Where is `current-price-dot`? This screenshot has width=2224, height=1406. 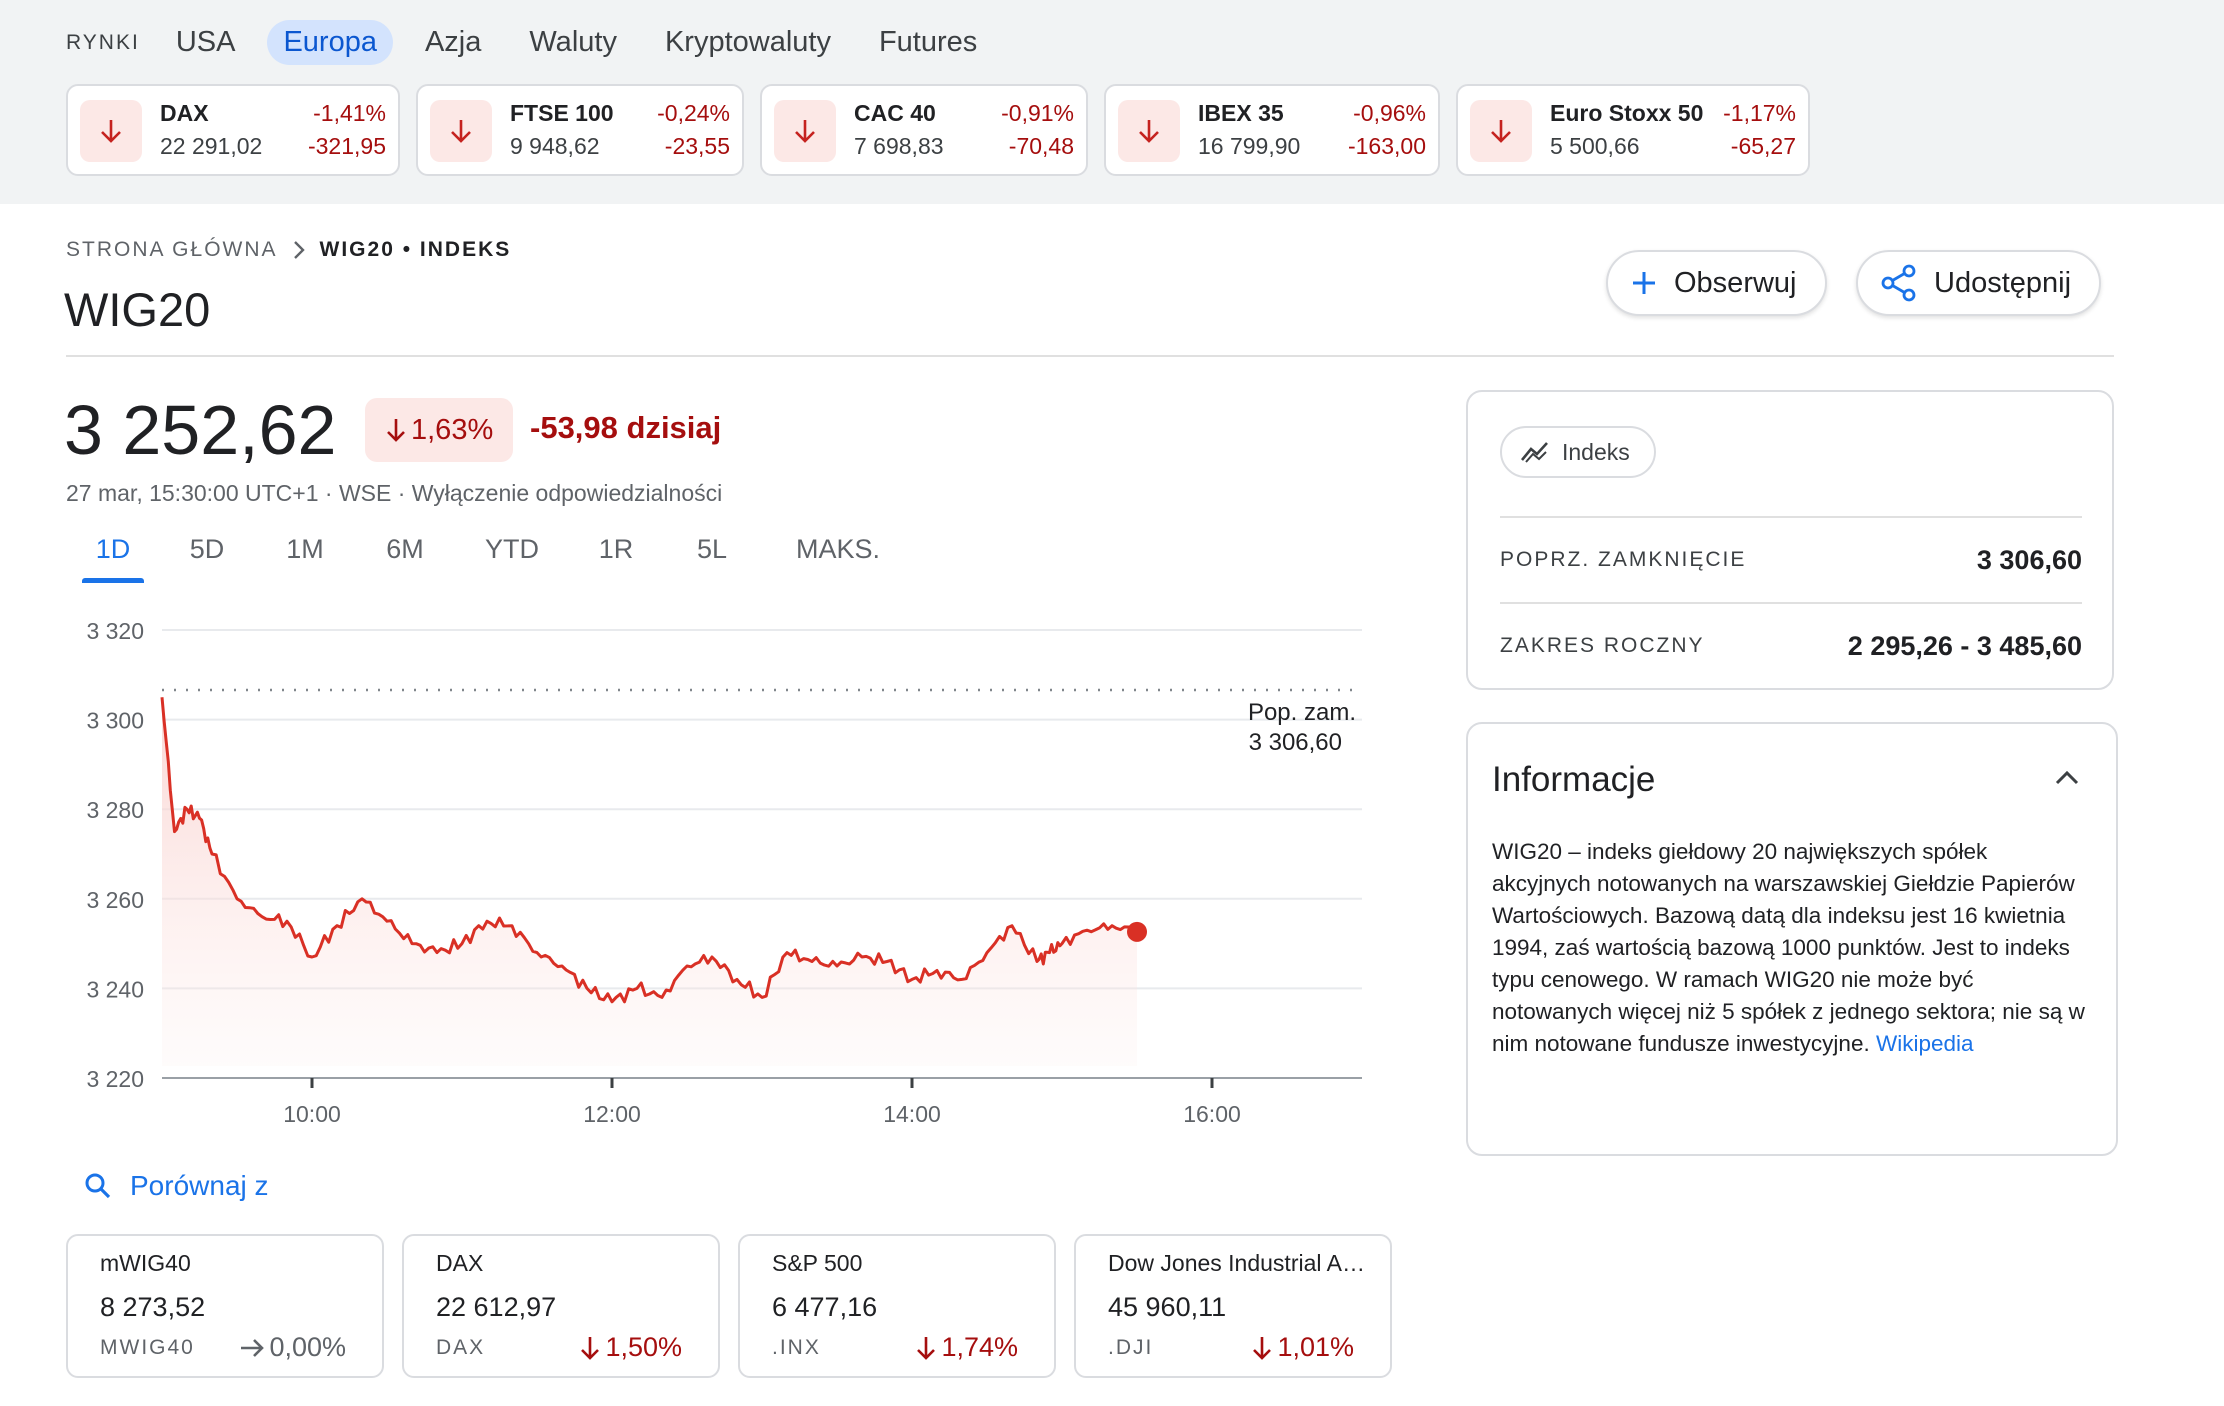 current-price-dot is located at coordinates (1137, 931).